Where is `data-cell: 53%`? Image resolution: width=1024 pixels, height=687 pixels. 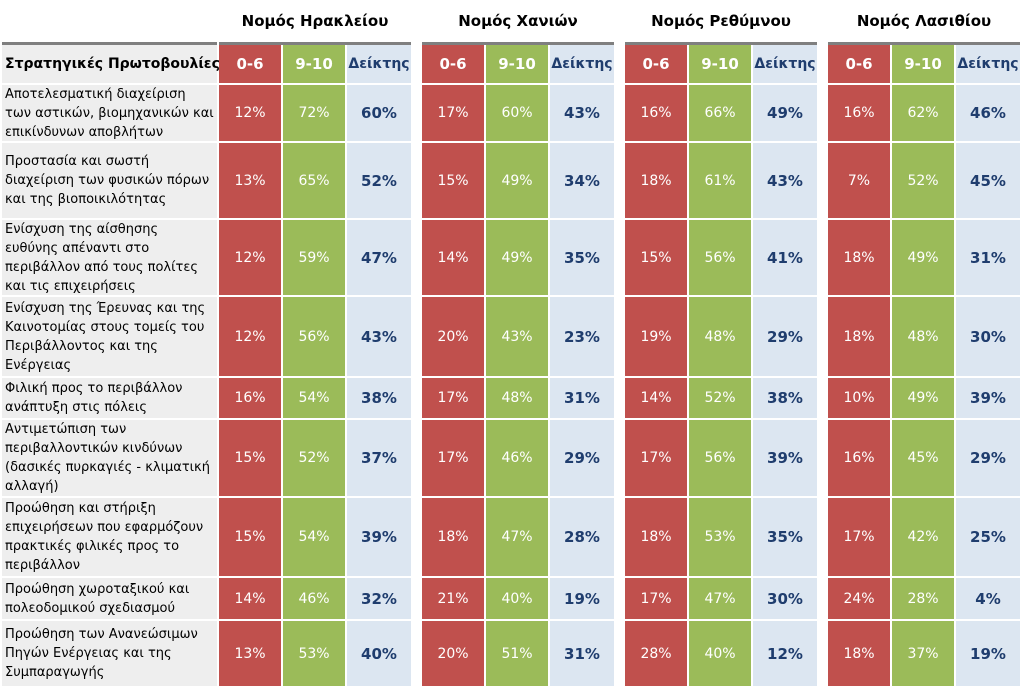
data-cell: 53% is located at coordinates (720, 537).